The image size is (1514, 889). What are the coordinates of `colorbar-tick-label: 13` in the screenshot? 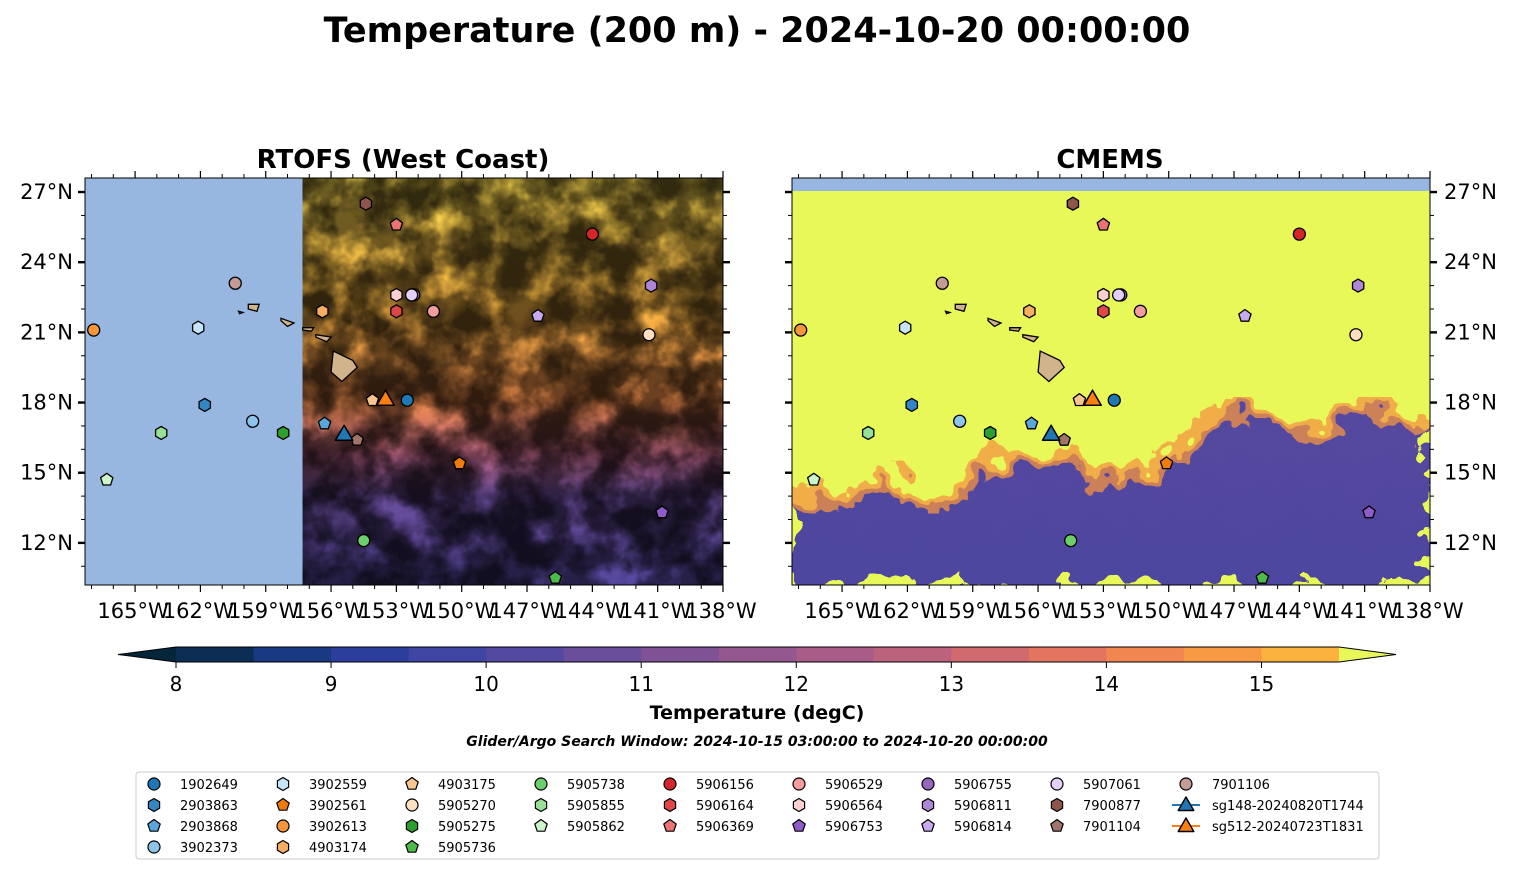 It's located at (951, 684).